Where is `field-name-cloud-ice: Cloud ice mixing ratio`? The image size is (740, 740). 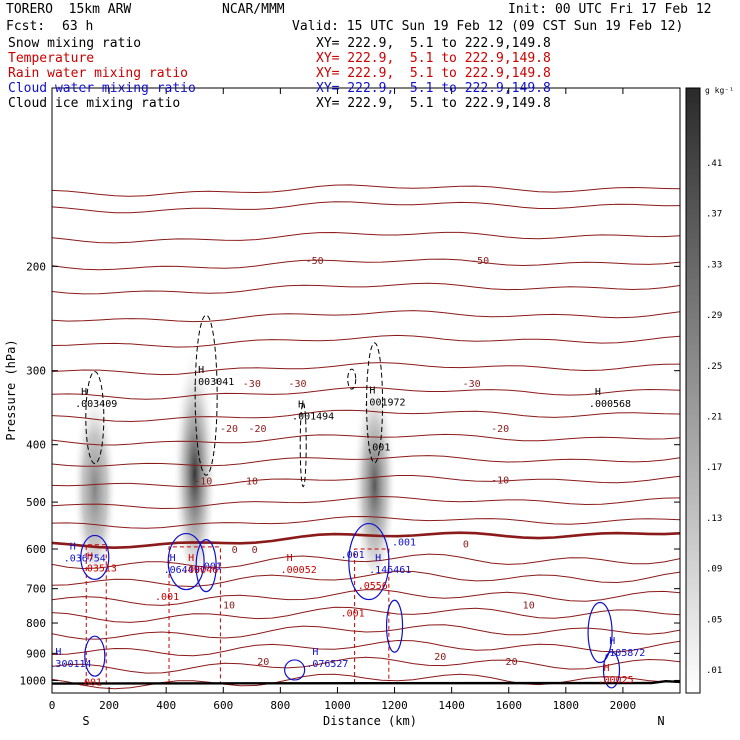 field-name-cloud-ice: Cloud ice mixing ratio is located at coordinates (94, 103).